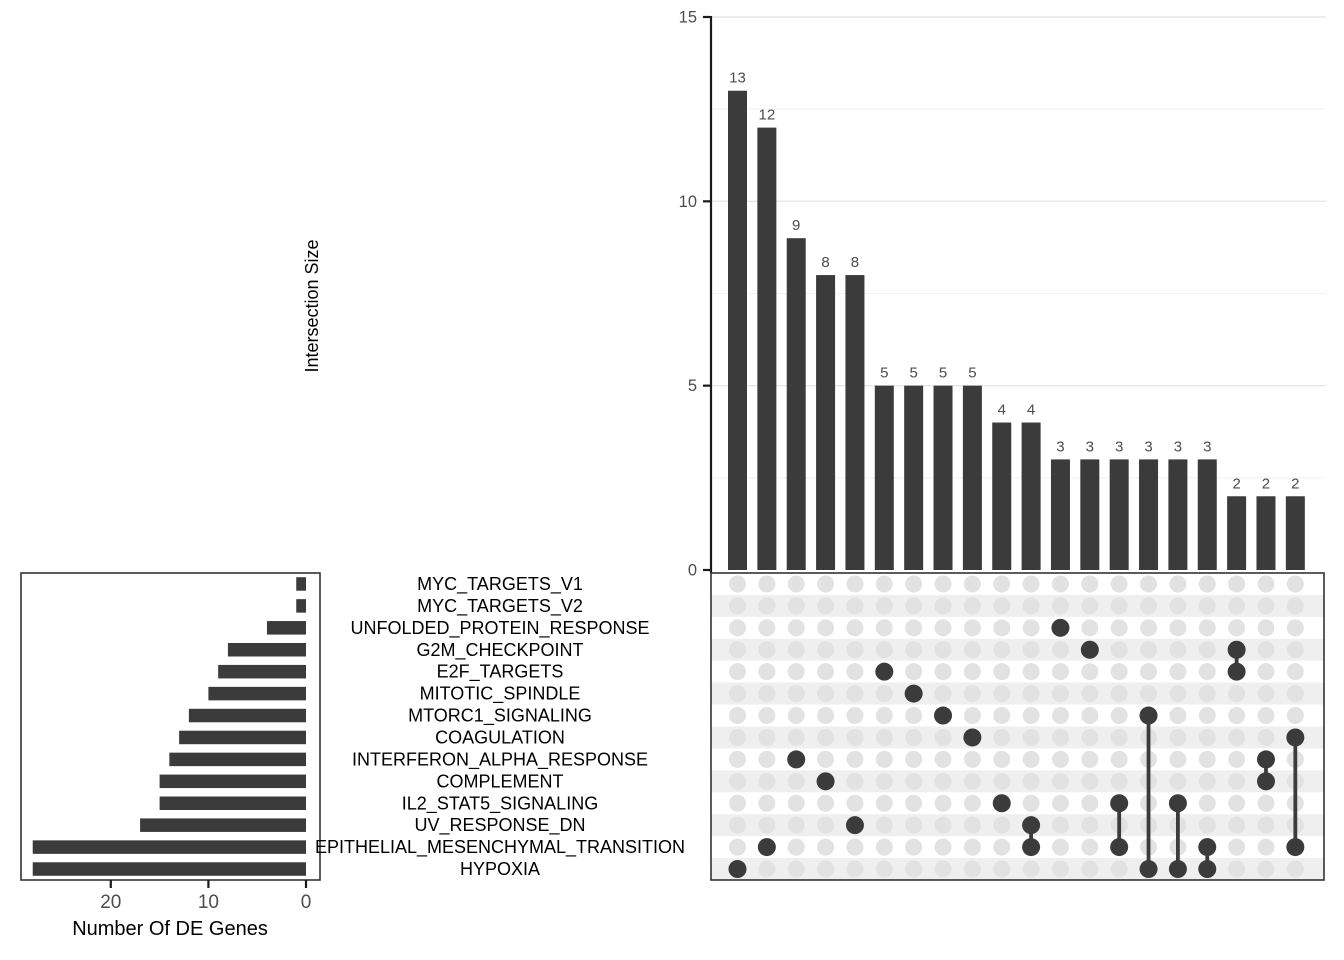  Describe the element at coordinates (500, 606) in the screenshot. I see `set-label: MYC_TARGETS_V2` at that location.